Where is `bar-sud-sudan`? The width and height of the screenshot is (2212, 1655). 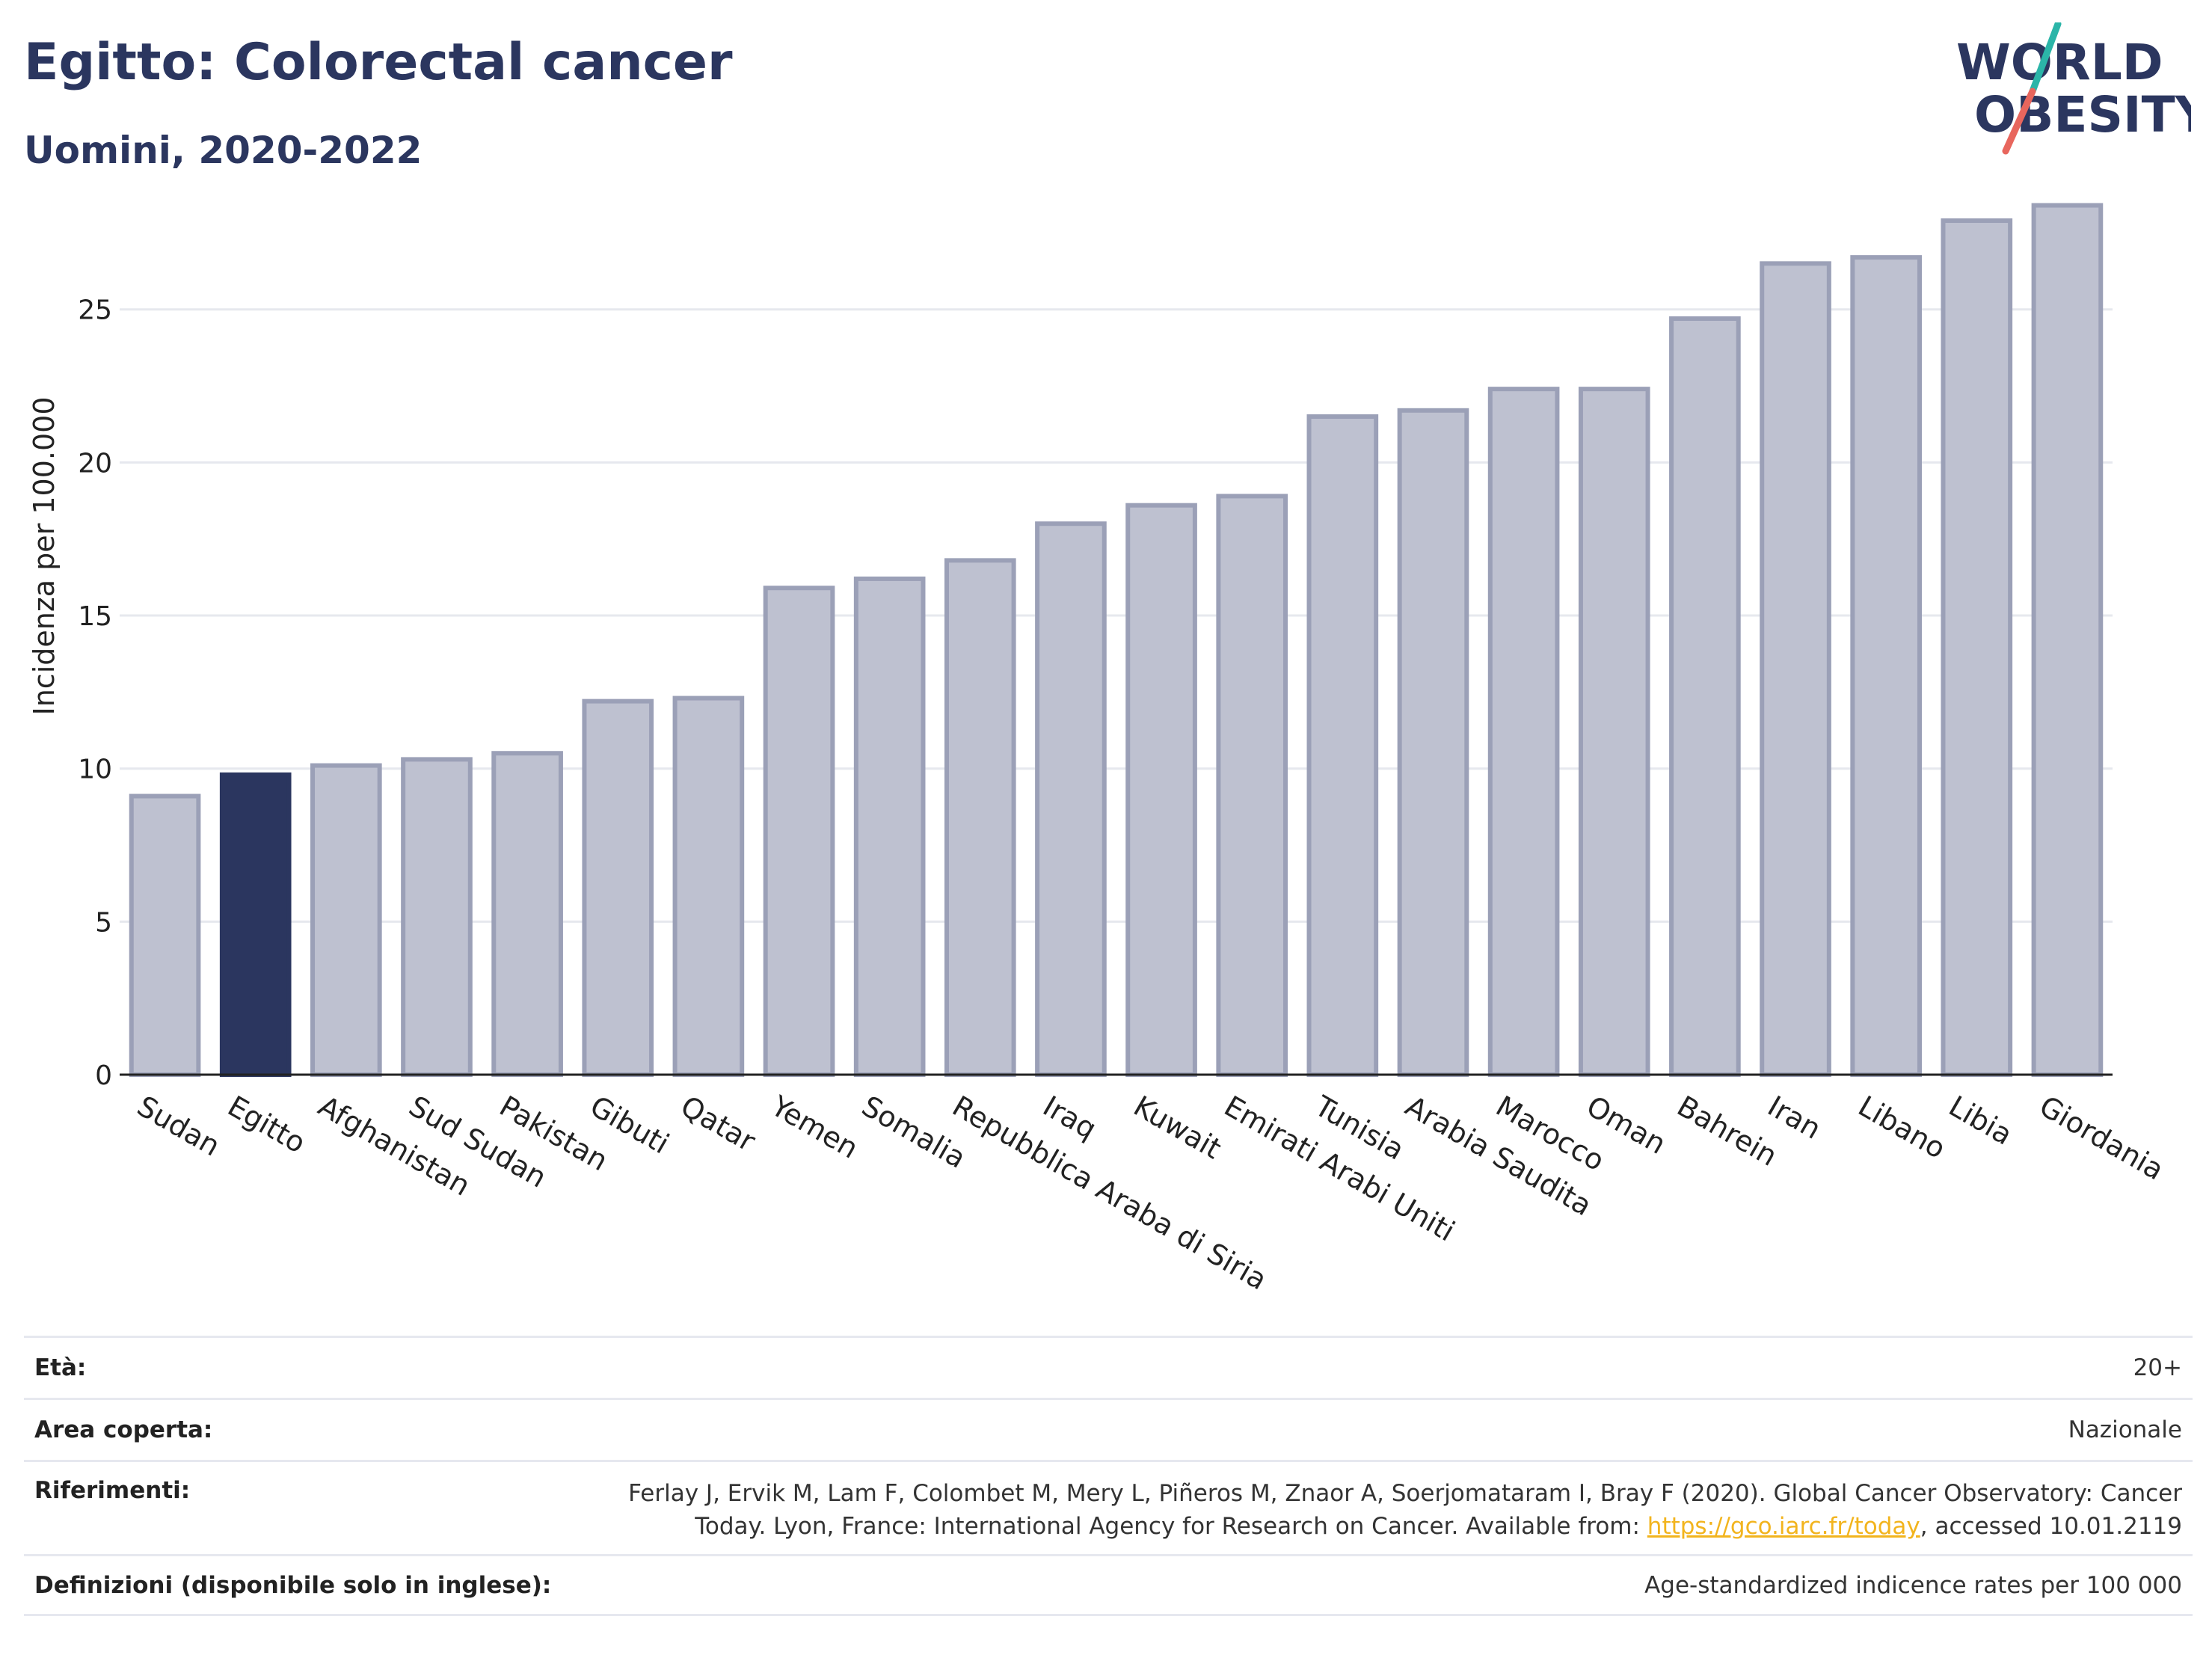 bar-sud-sudan is located at coordinates (437, 917).